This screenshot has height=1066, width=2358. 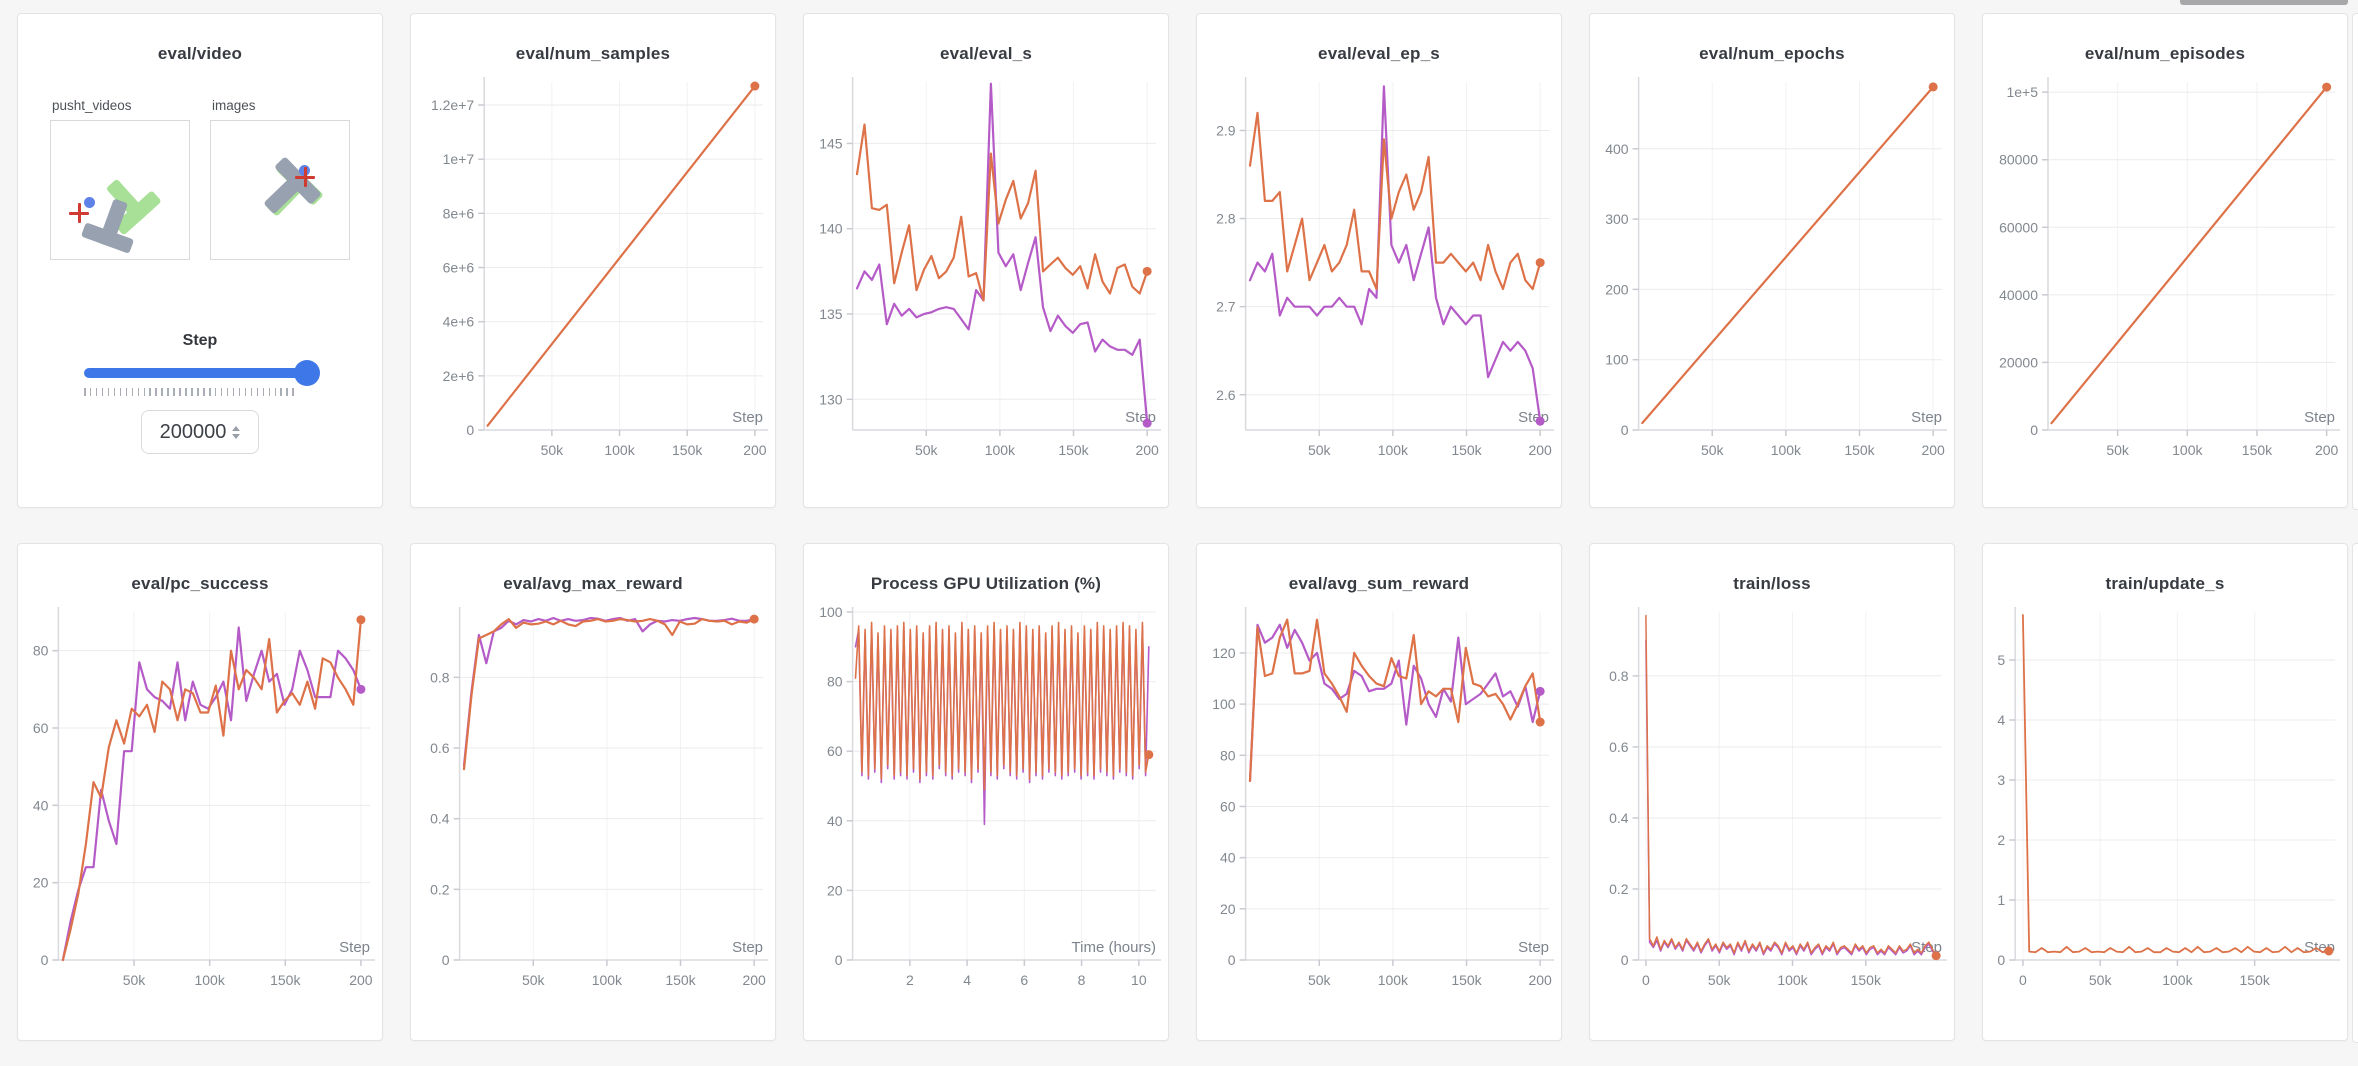 What do you see at coordinates (1114, 947) in the screenshot?
I see `svg-text: Time (hours)` at bounding box center [1114, 947].